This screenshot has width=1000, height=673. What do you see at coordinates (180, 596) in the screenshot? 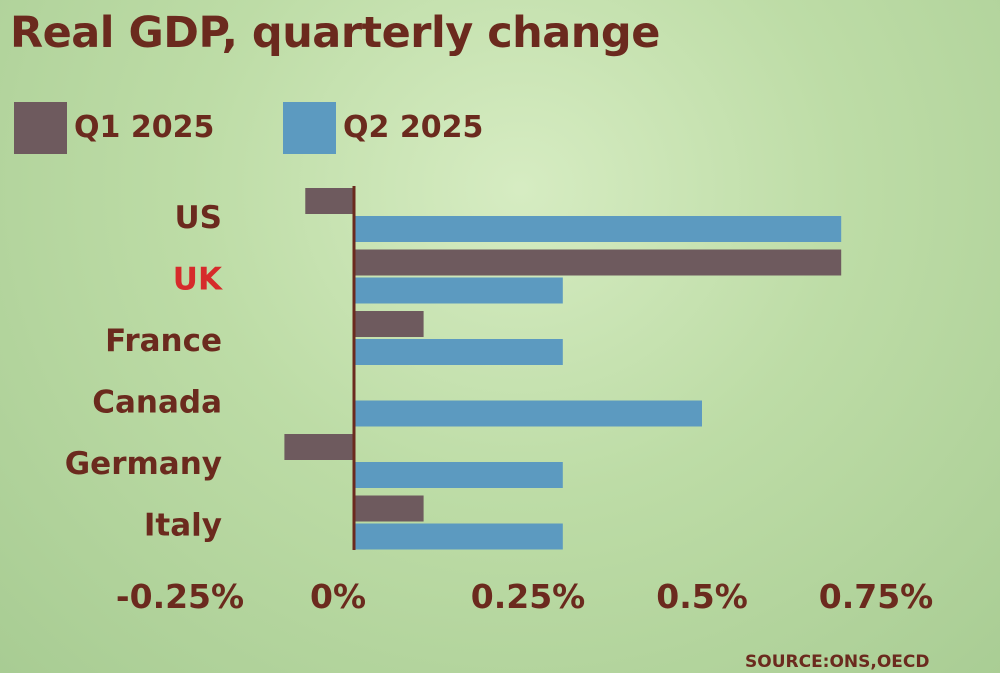
I see `x-tick-label-0-25: -0.25%` at bounding box center [180, 596].